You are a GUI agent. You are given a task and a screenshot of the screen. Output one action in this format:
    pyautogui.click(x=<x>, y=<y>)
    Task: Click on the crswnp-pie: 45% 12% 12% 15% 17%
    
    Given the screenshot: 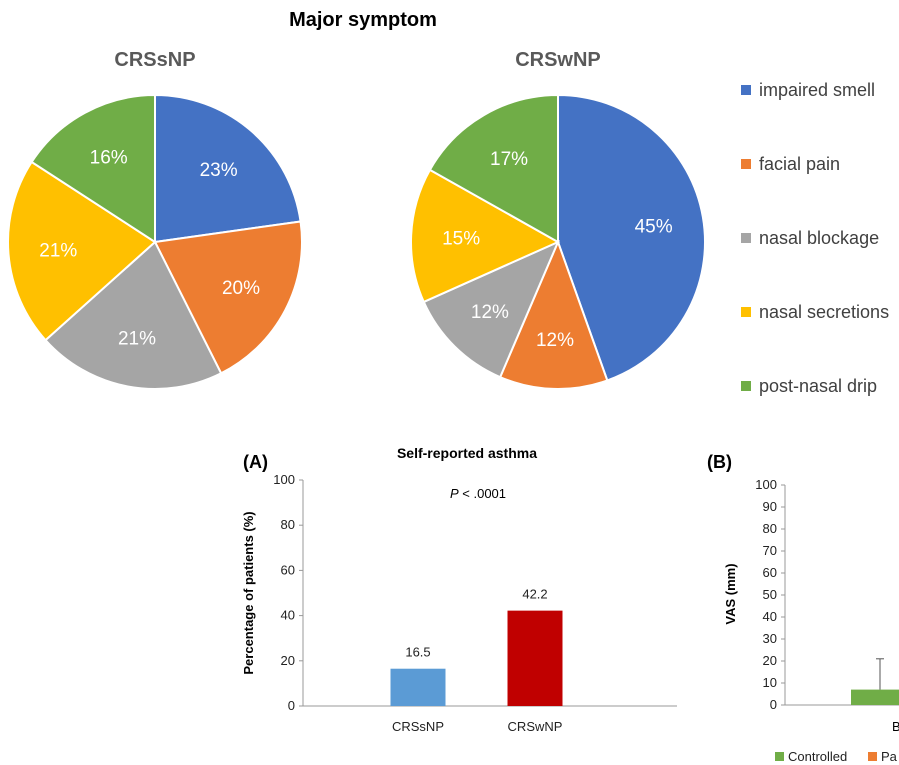 What is the action you would take?
    pyautogui.click(x=558, y=241)
    